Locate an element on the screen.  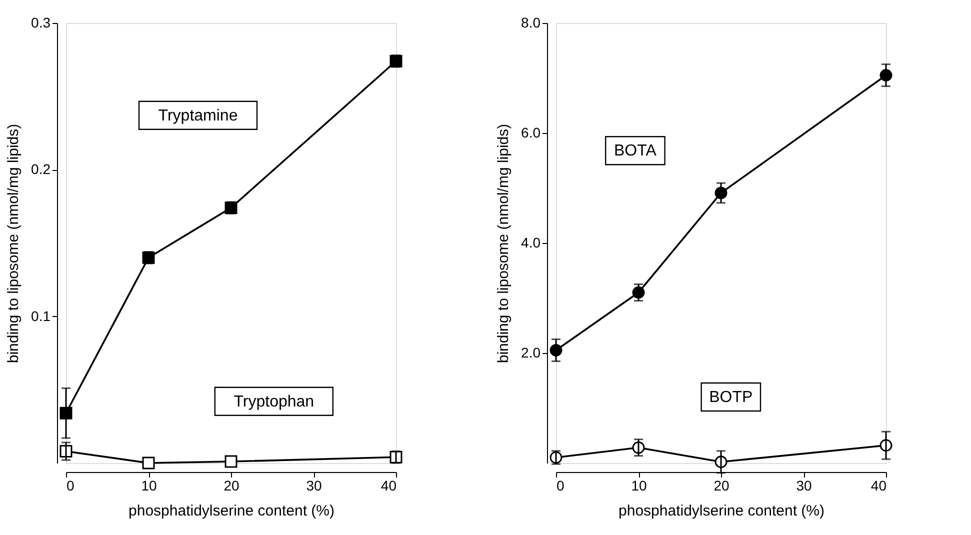
text: BOTA is located at coordinates (635, 151).